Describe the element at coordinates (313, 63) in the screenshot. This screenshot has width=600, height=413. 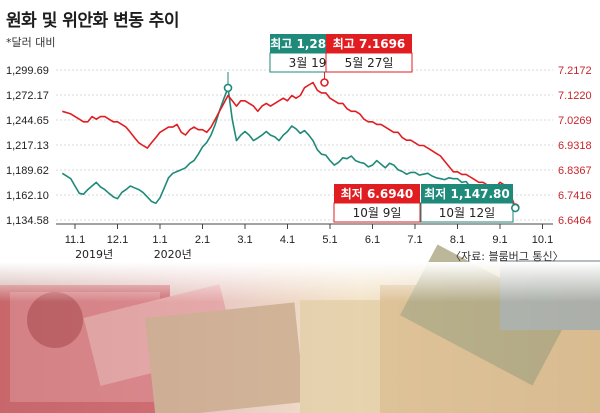
I see `annotation-date: 3월 19일` at that location.